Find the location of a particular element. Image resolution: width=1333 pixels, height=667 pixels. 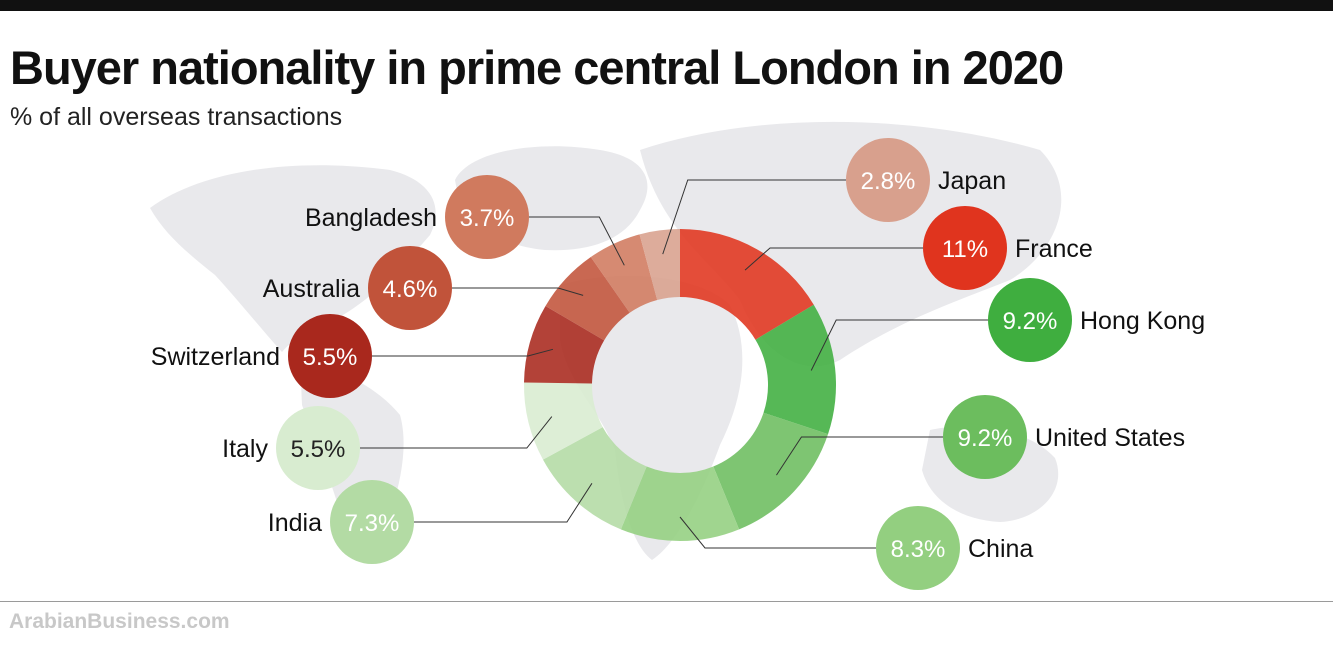

chart-subtitle: % of all overseas transactions is located at coordinates (176, 117).